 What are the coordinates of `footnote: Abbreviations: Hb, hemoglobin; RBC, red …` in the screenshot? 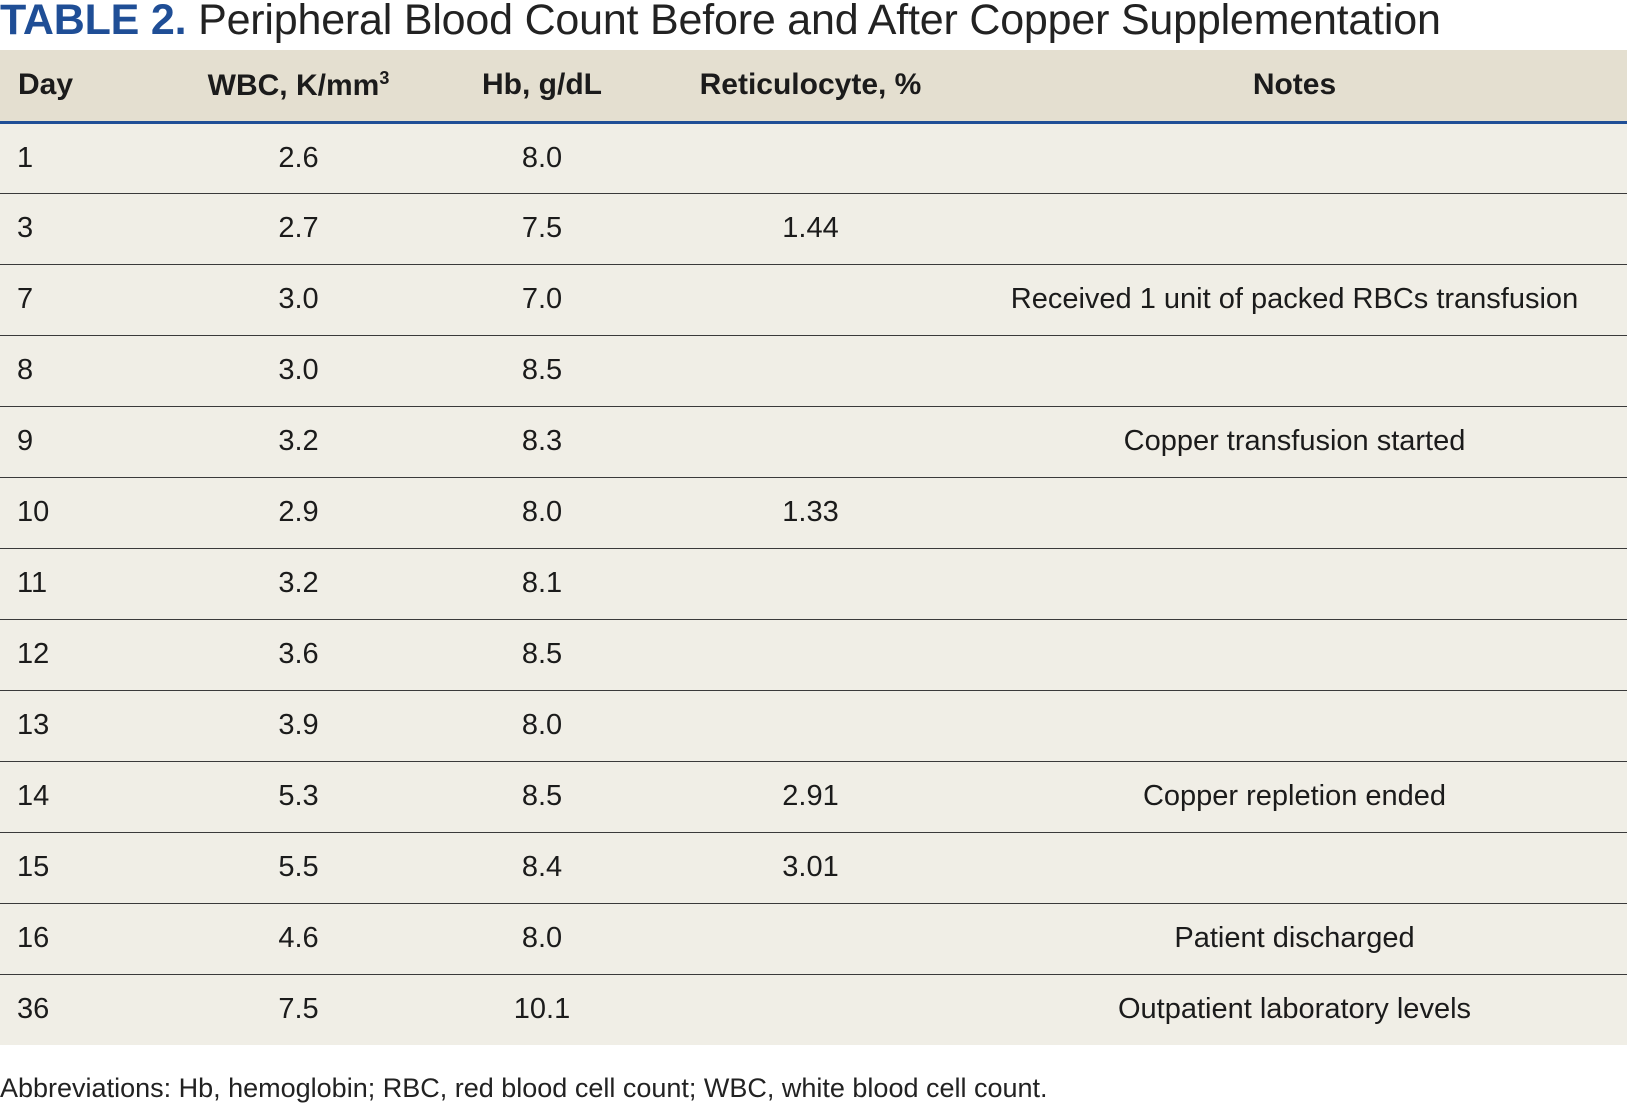 It's located at (524, 1088).